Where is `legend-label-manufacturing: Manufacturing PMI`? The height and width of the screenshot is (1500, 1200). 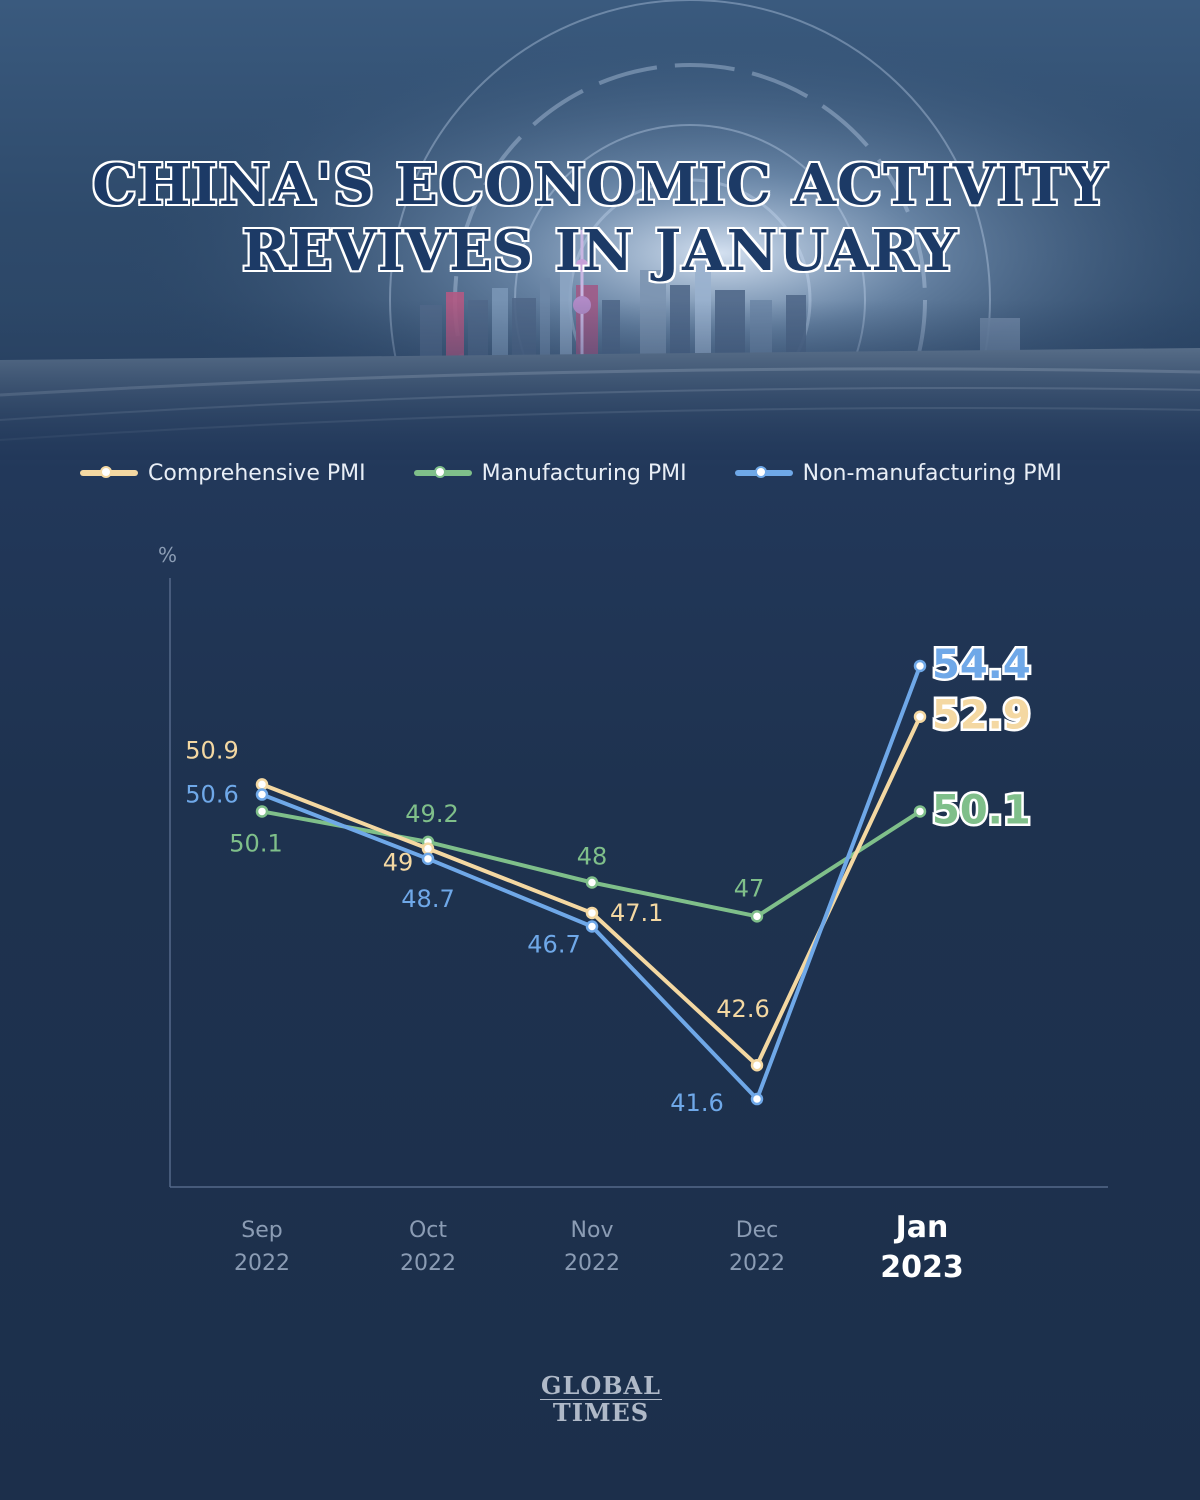
legend-label-manufacturing: Manufacturing PMI is located at coordinates (584, 473).